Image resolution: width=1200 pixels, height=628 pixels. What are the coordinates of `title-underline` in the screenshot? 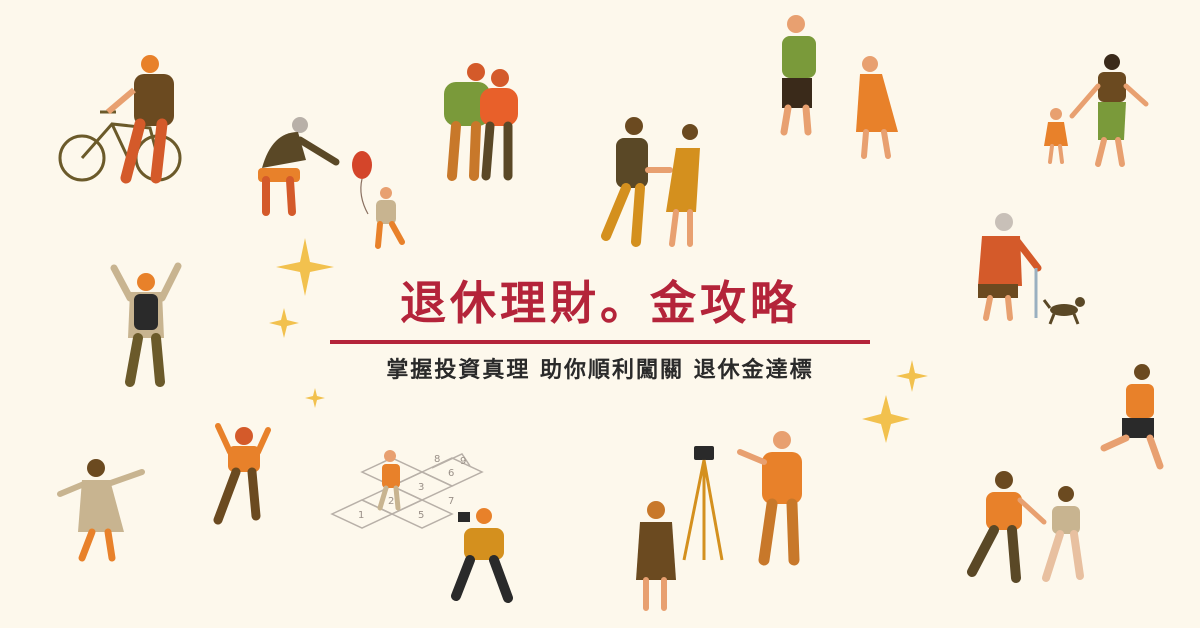 It's located at (600, 342).